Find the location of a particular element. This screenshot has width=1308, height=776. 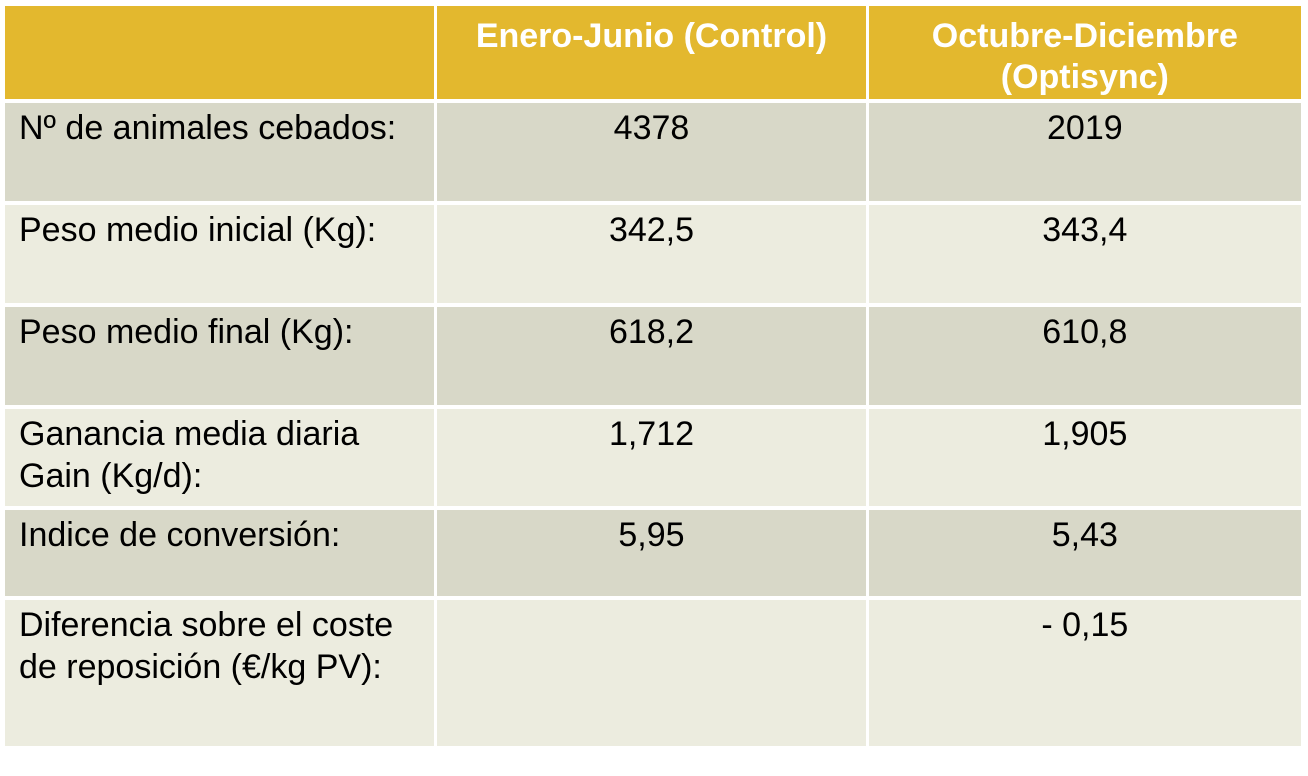

row-label: Indice de conversión: is located at coordinates (220, 553).